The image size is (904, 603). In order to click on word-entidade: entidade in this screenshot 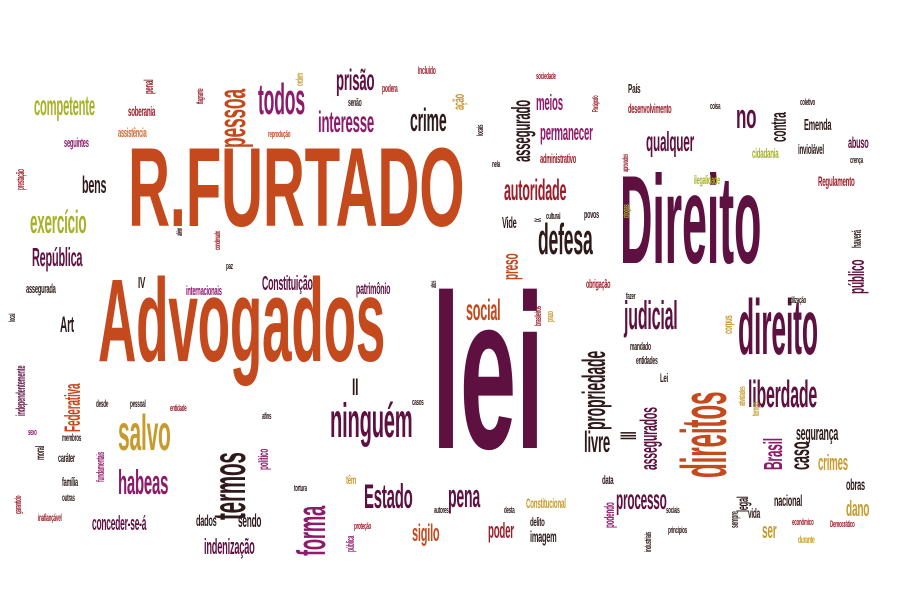, I will do `click(178, 408)`.